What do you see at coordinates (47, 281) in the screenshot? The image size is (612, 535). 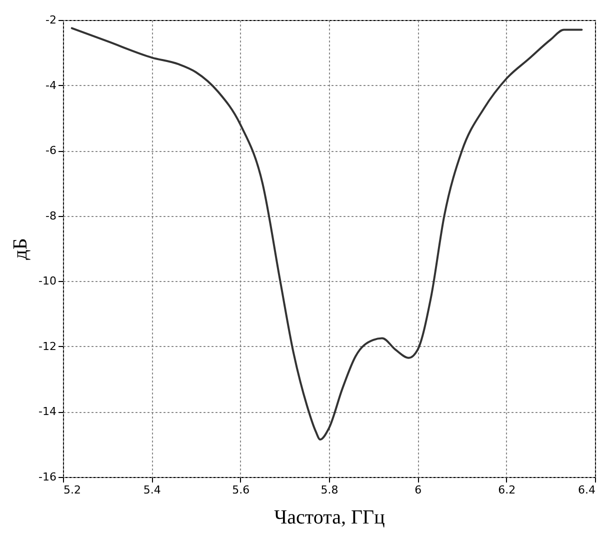 I see `y-tick-label: -10` at bounding box center [47, 281].